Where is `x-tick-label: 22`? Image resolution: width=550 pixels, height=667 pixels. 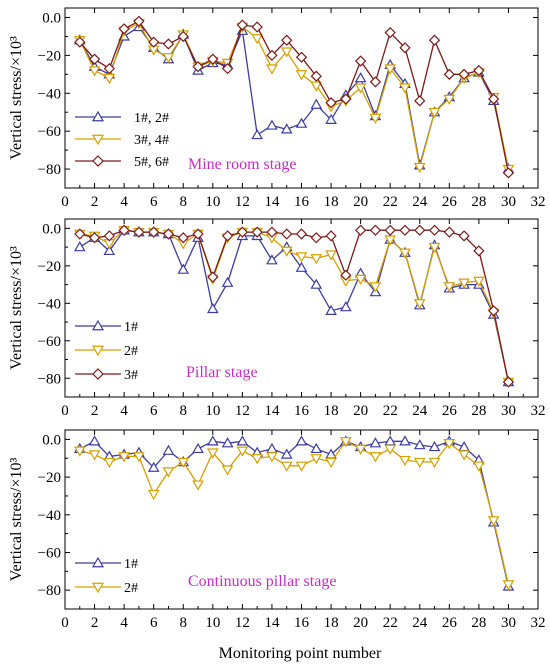
x-tick-label: 22 is located at coordinates (390, 623).